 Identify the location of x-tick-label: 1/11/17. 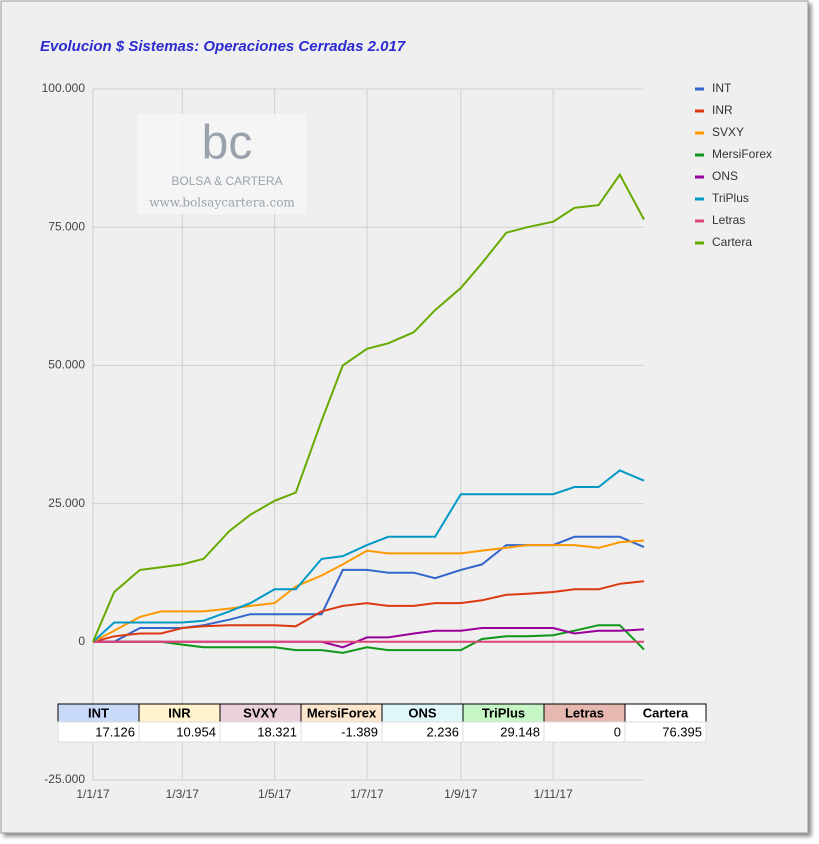
(553, 794).